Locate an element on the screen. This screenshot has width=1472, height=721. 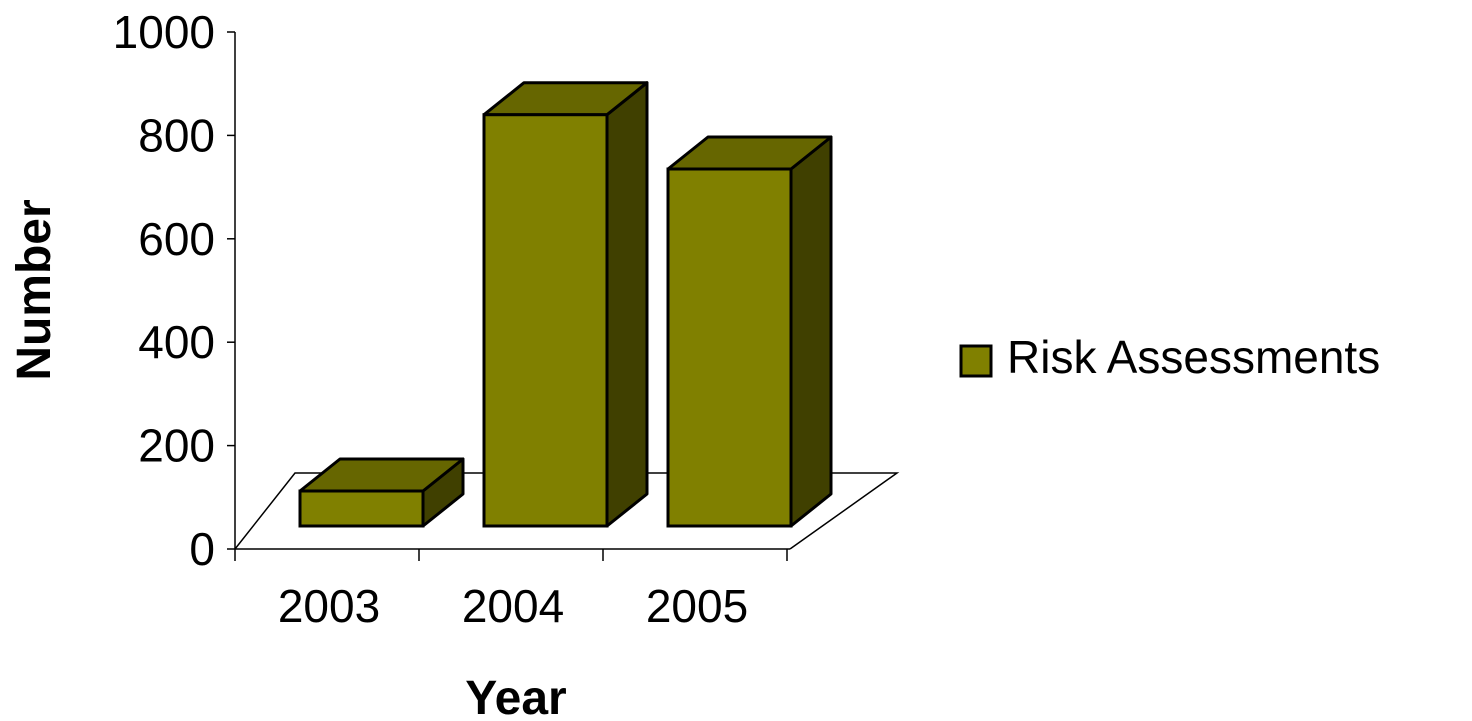
bar-2003 is located at coordinates (381, 492).